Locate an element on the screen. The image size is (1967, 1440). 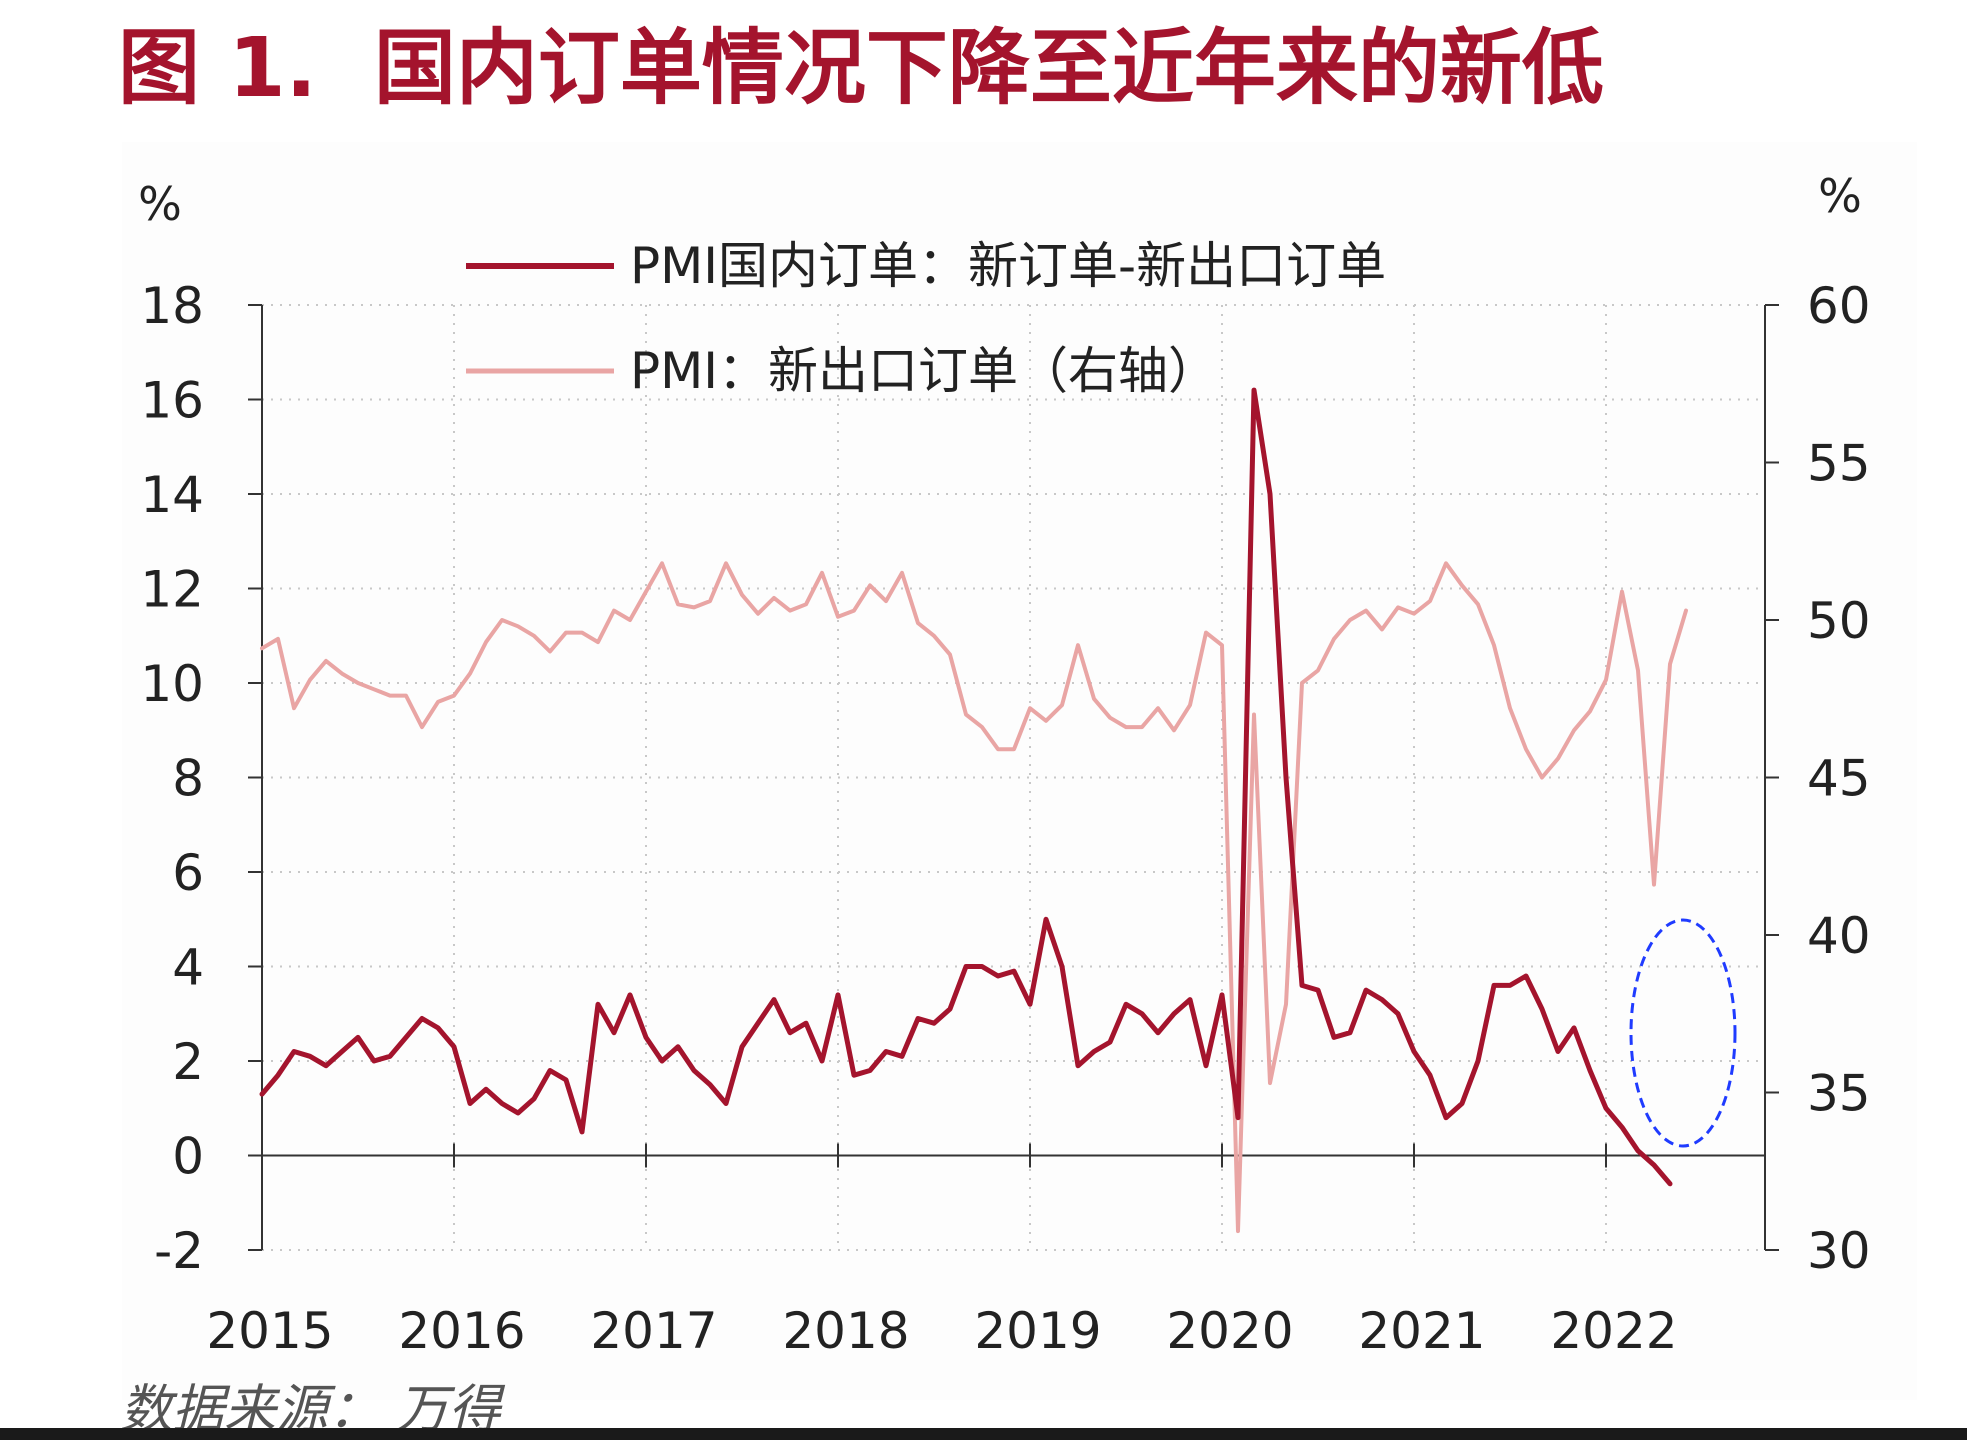
x-tick-label: 2021 is located at coordinates (1421, 1331).